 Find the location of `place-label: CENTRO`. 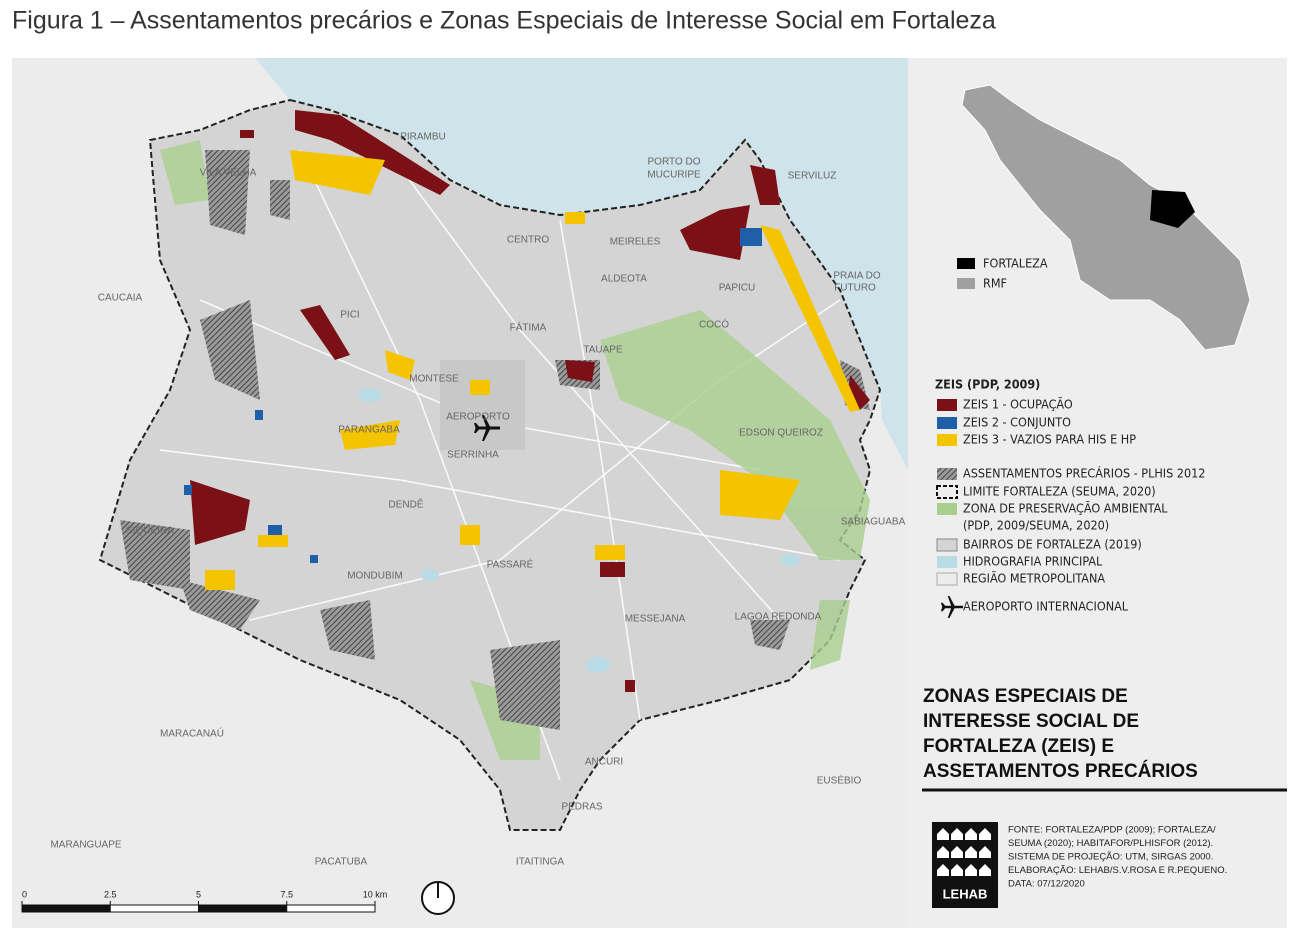

place-label: CENTRO is located at coordinates (528, 240).